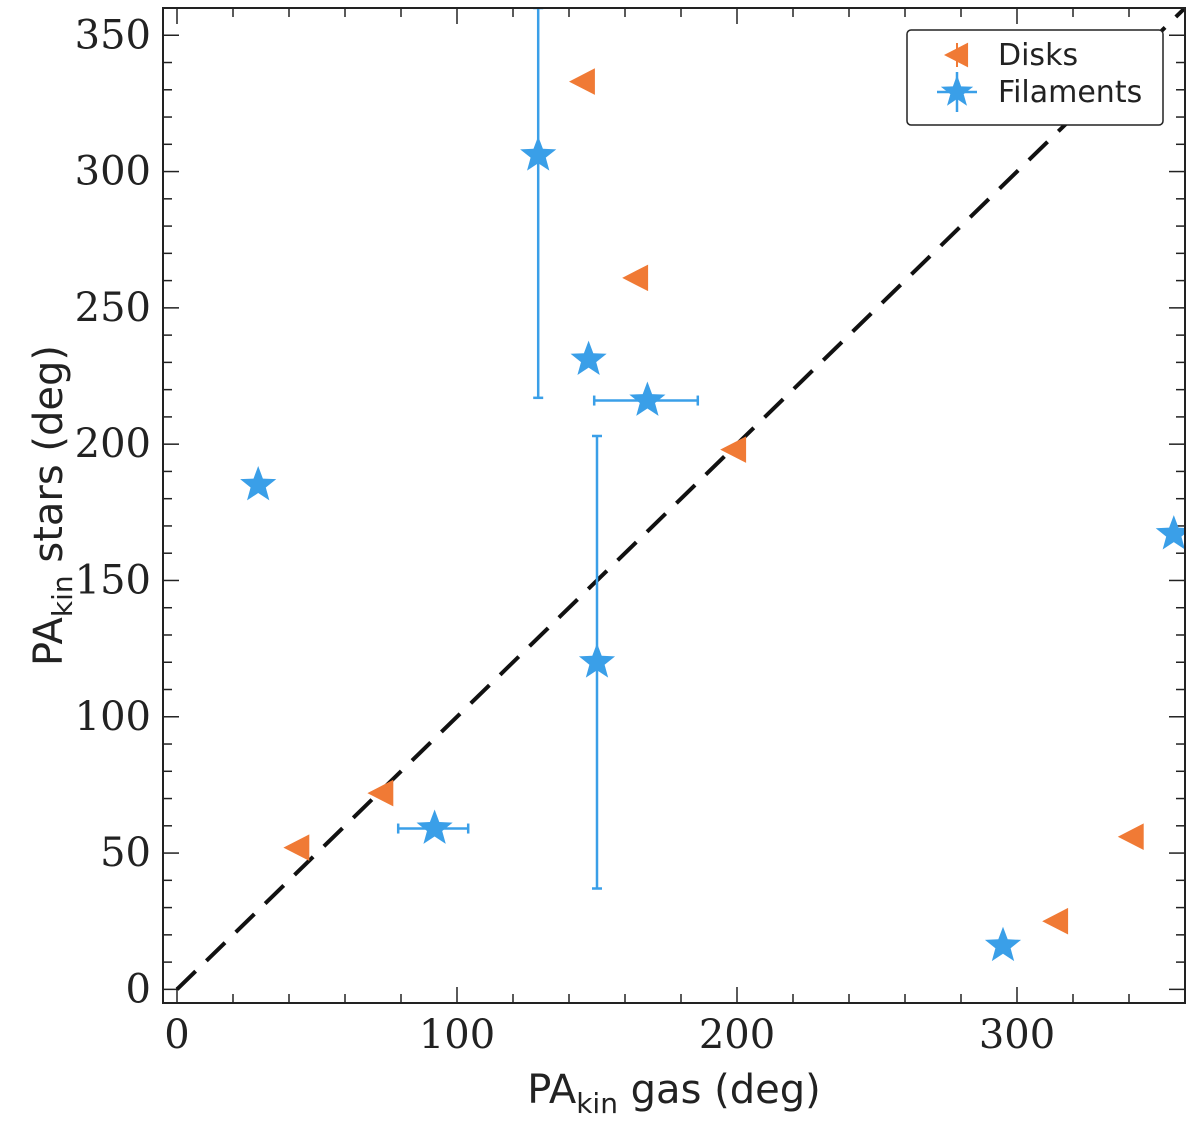 Image resolution: width=1200 pixels, height=1123 pixels. I want to click on legend-label: Disks, so click(1038, 55).